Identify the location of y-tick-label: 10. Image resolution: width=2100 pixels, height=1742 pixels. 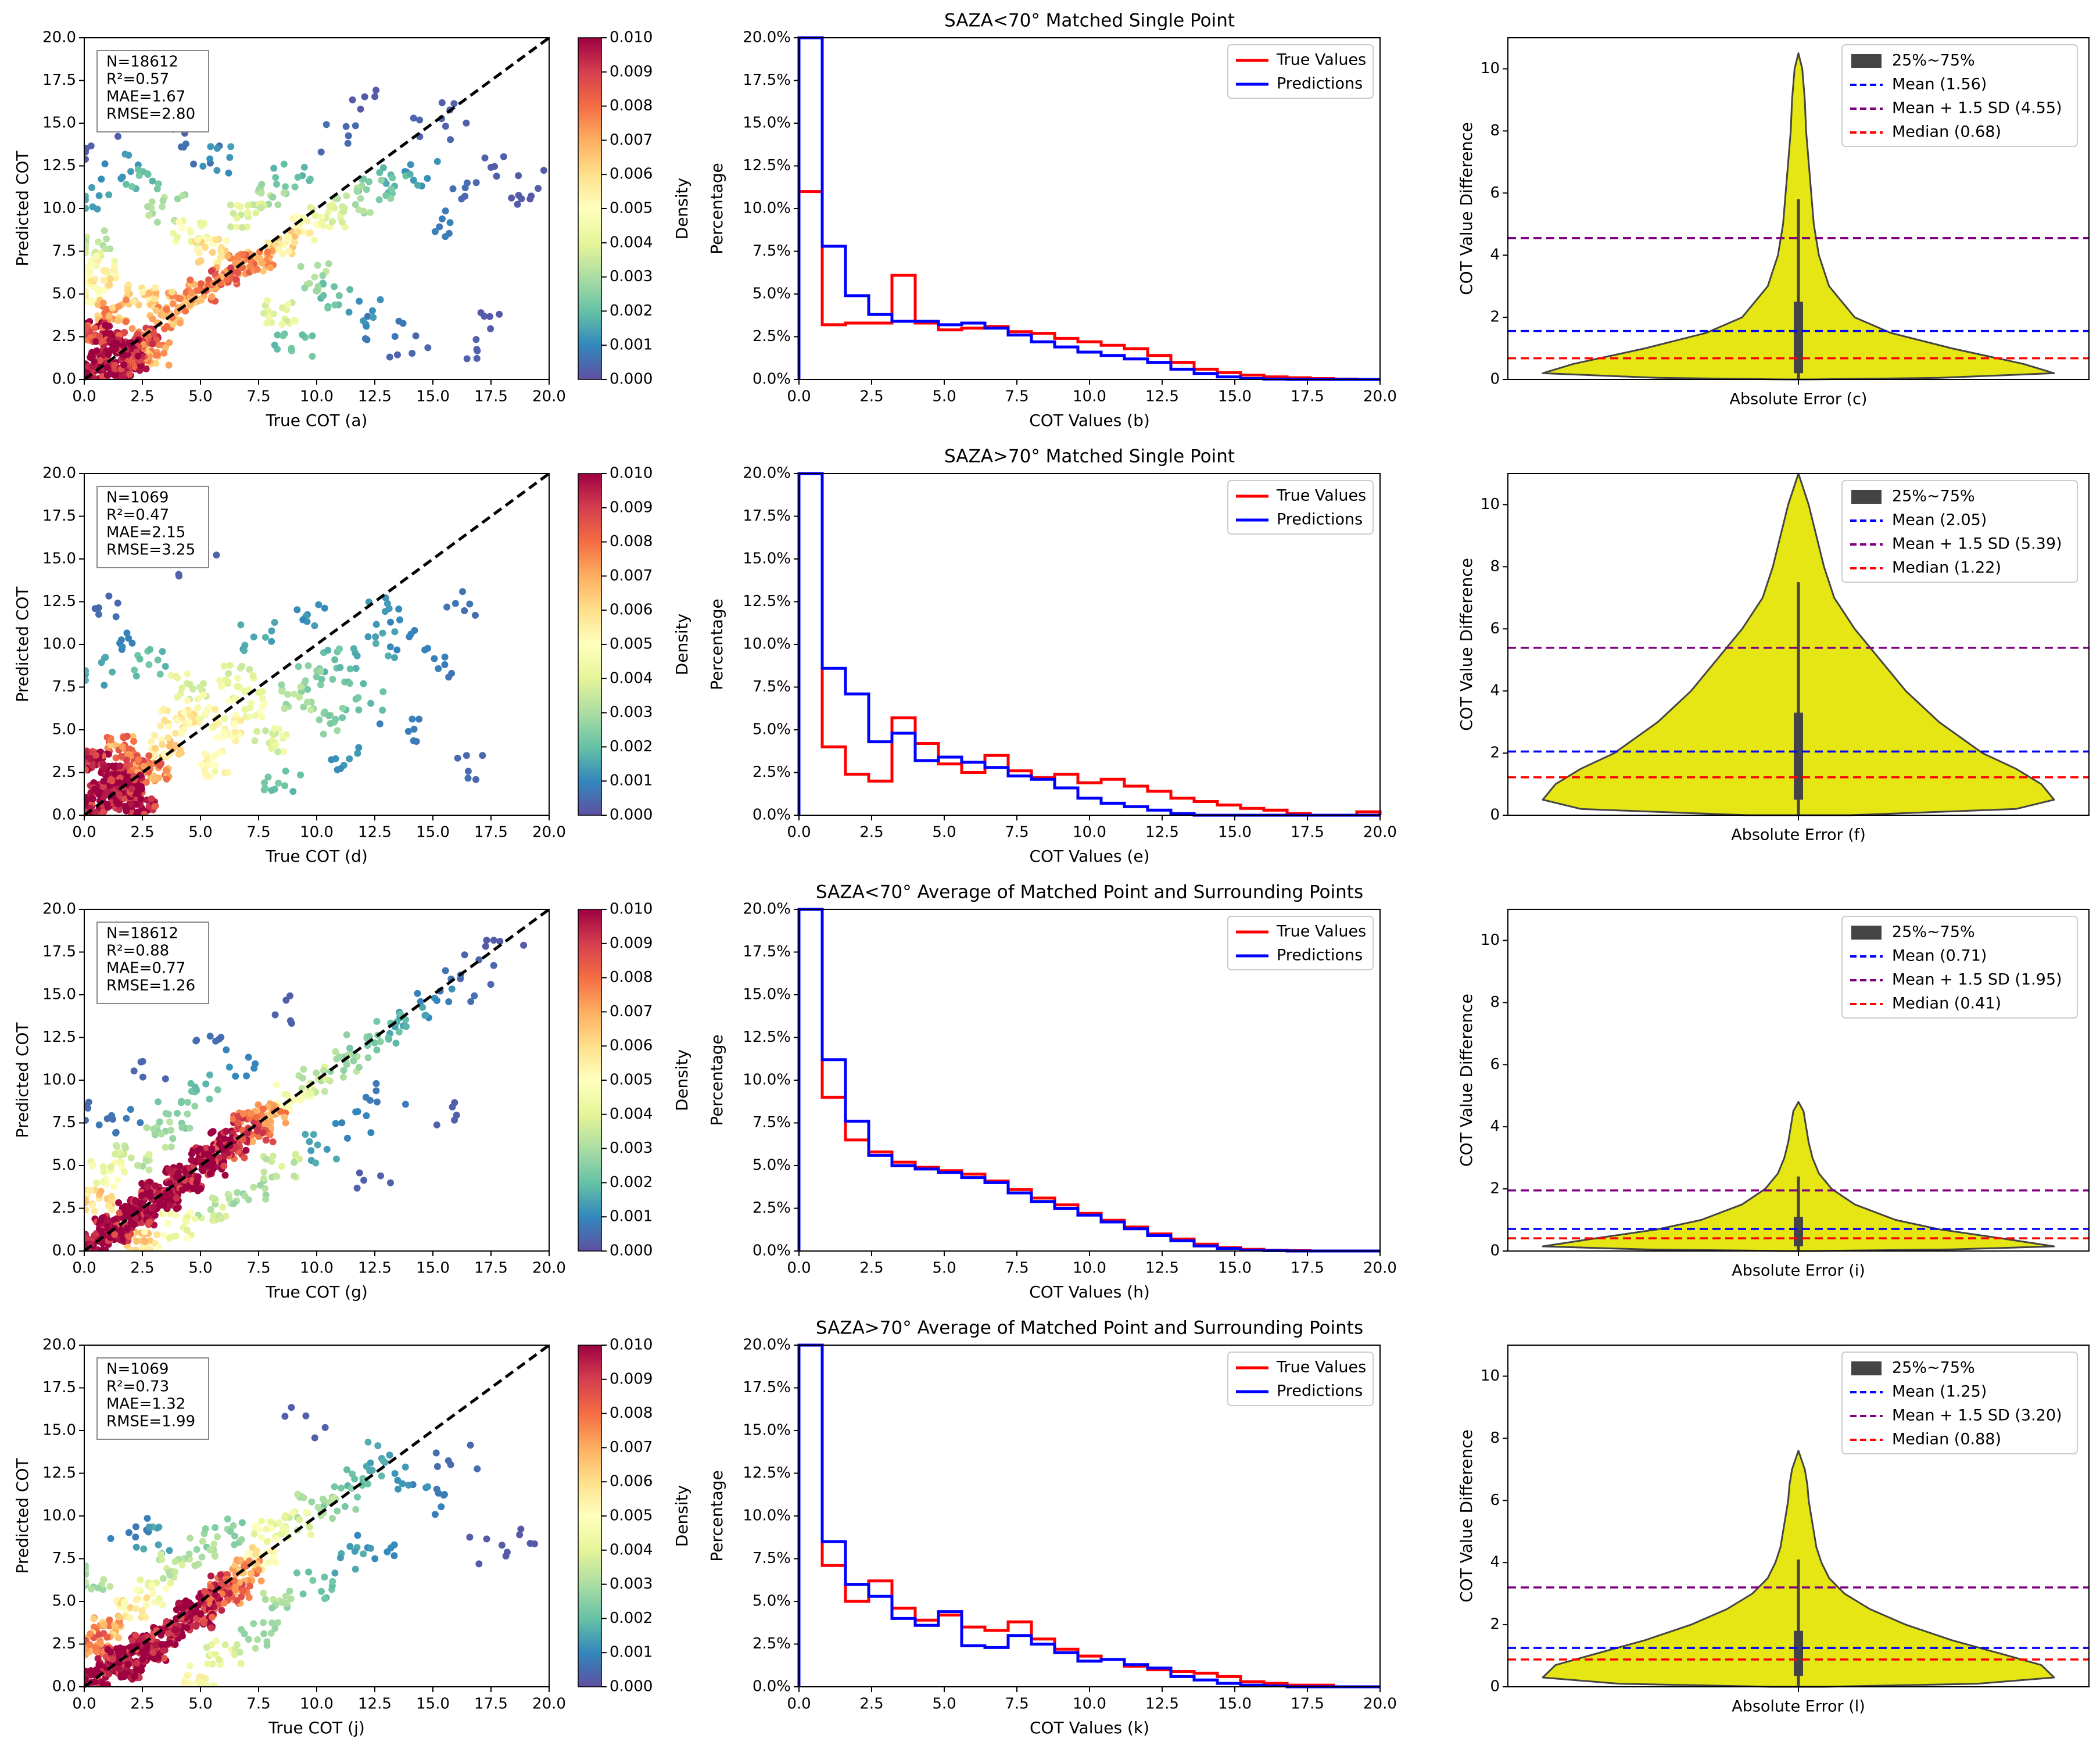
(1490, 1376).